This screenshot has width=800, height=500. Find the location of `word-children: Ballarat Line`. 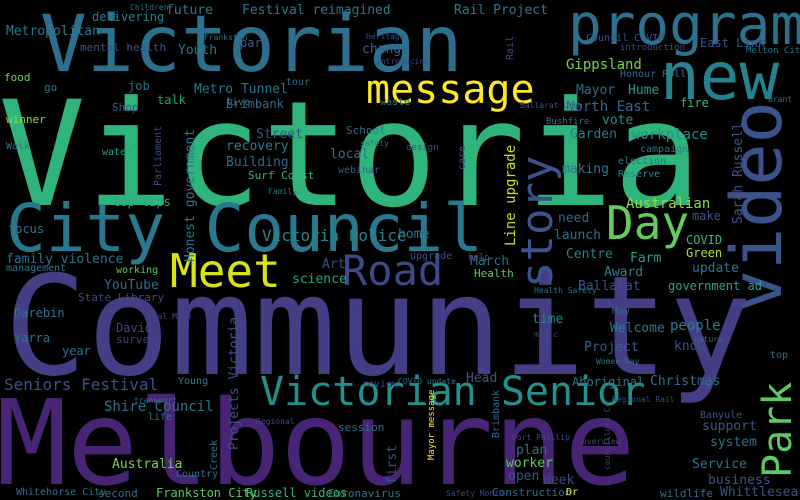

word-children: Ballarat Line is located at coordinates (551, 105).